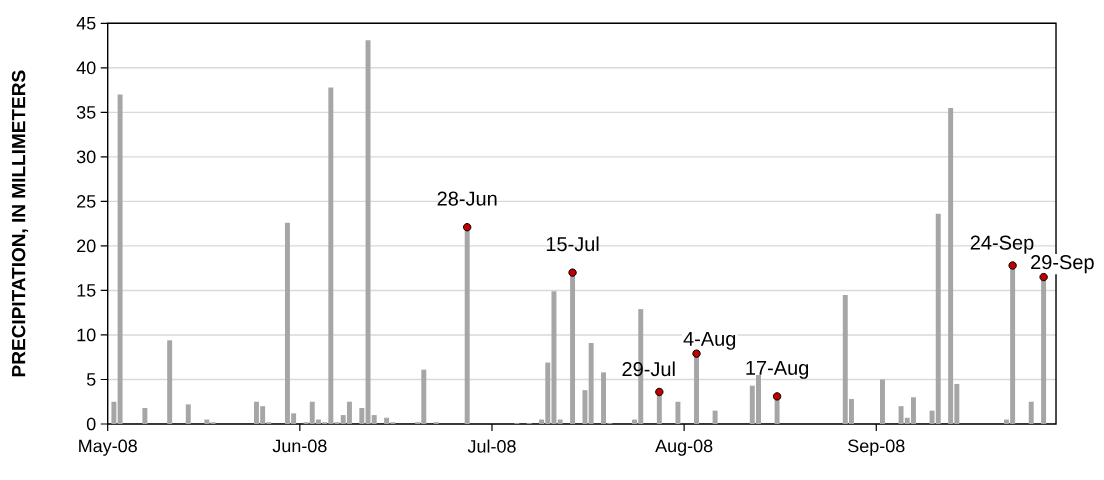 The width and height of the screenshot is (1104, 480). I want to click on annotation: 24-Sep, so click(1002, 244).